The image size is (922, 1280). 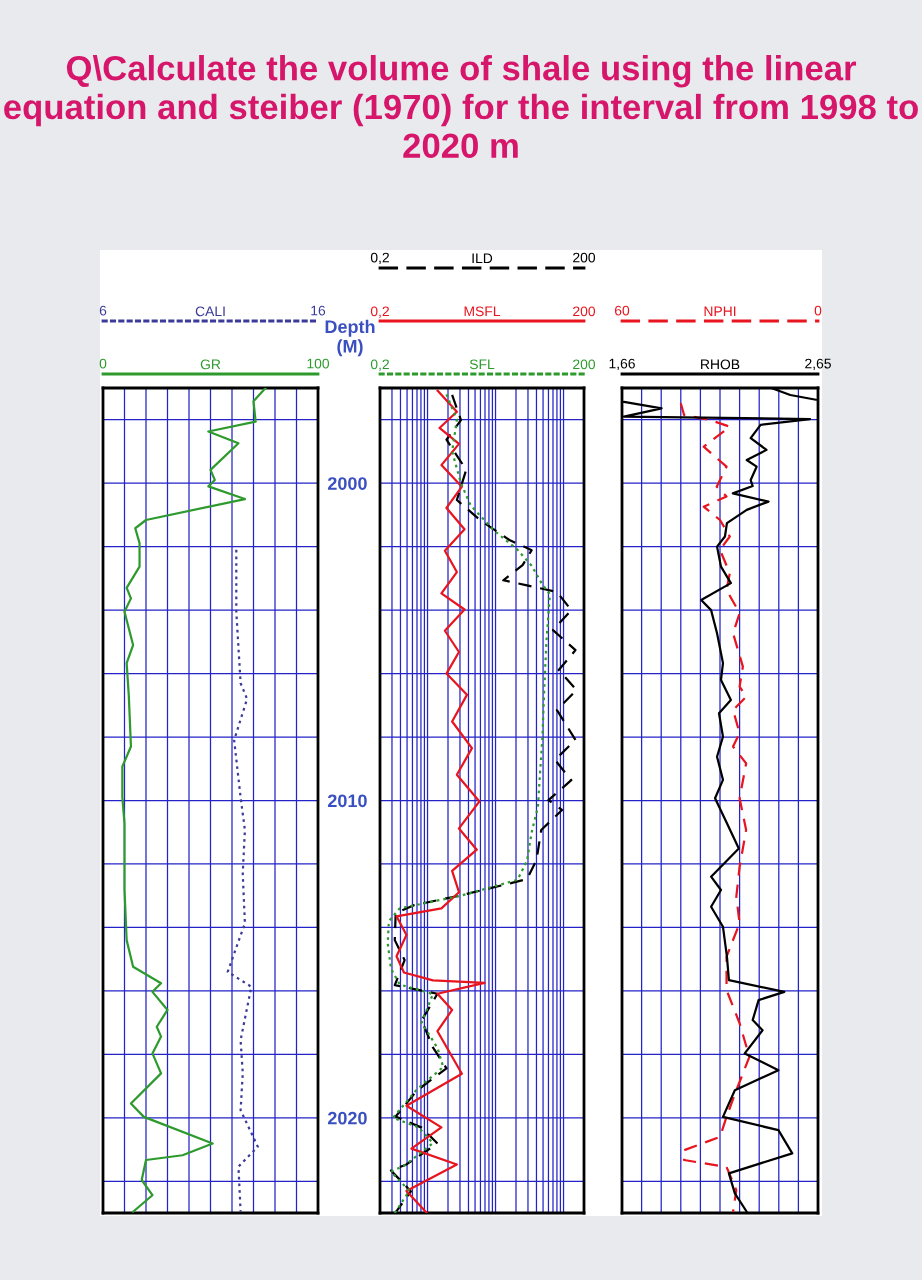 What do you see at coordinates (210, 311) in the screenshot?
I see `text: CALI` at bounding box center [210, 311].